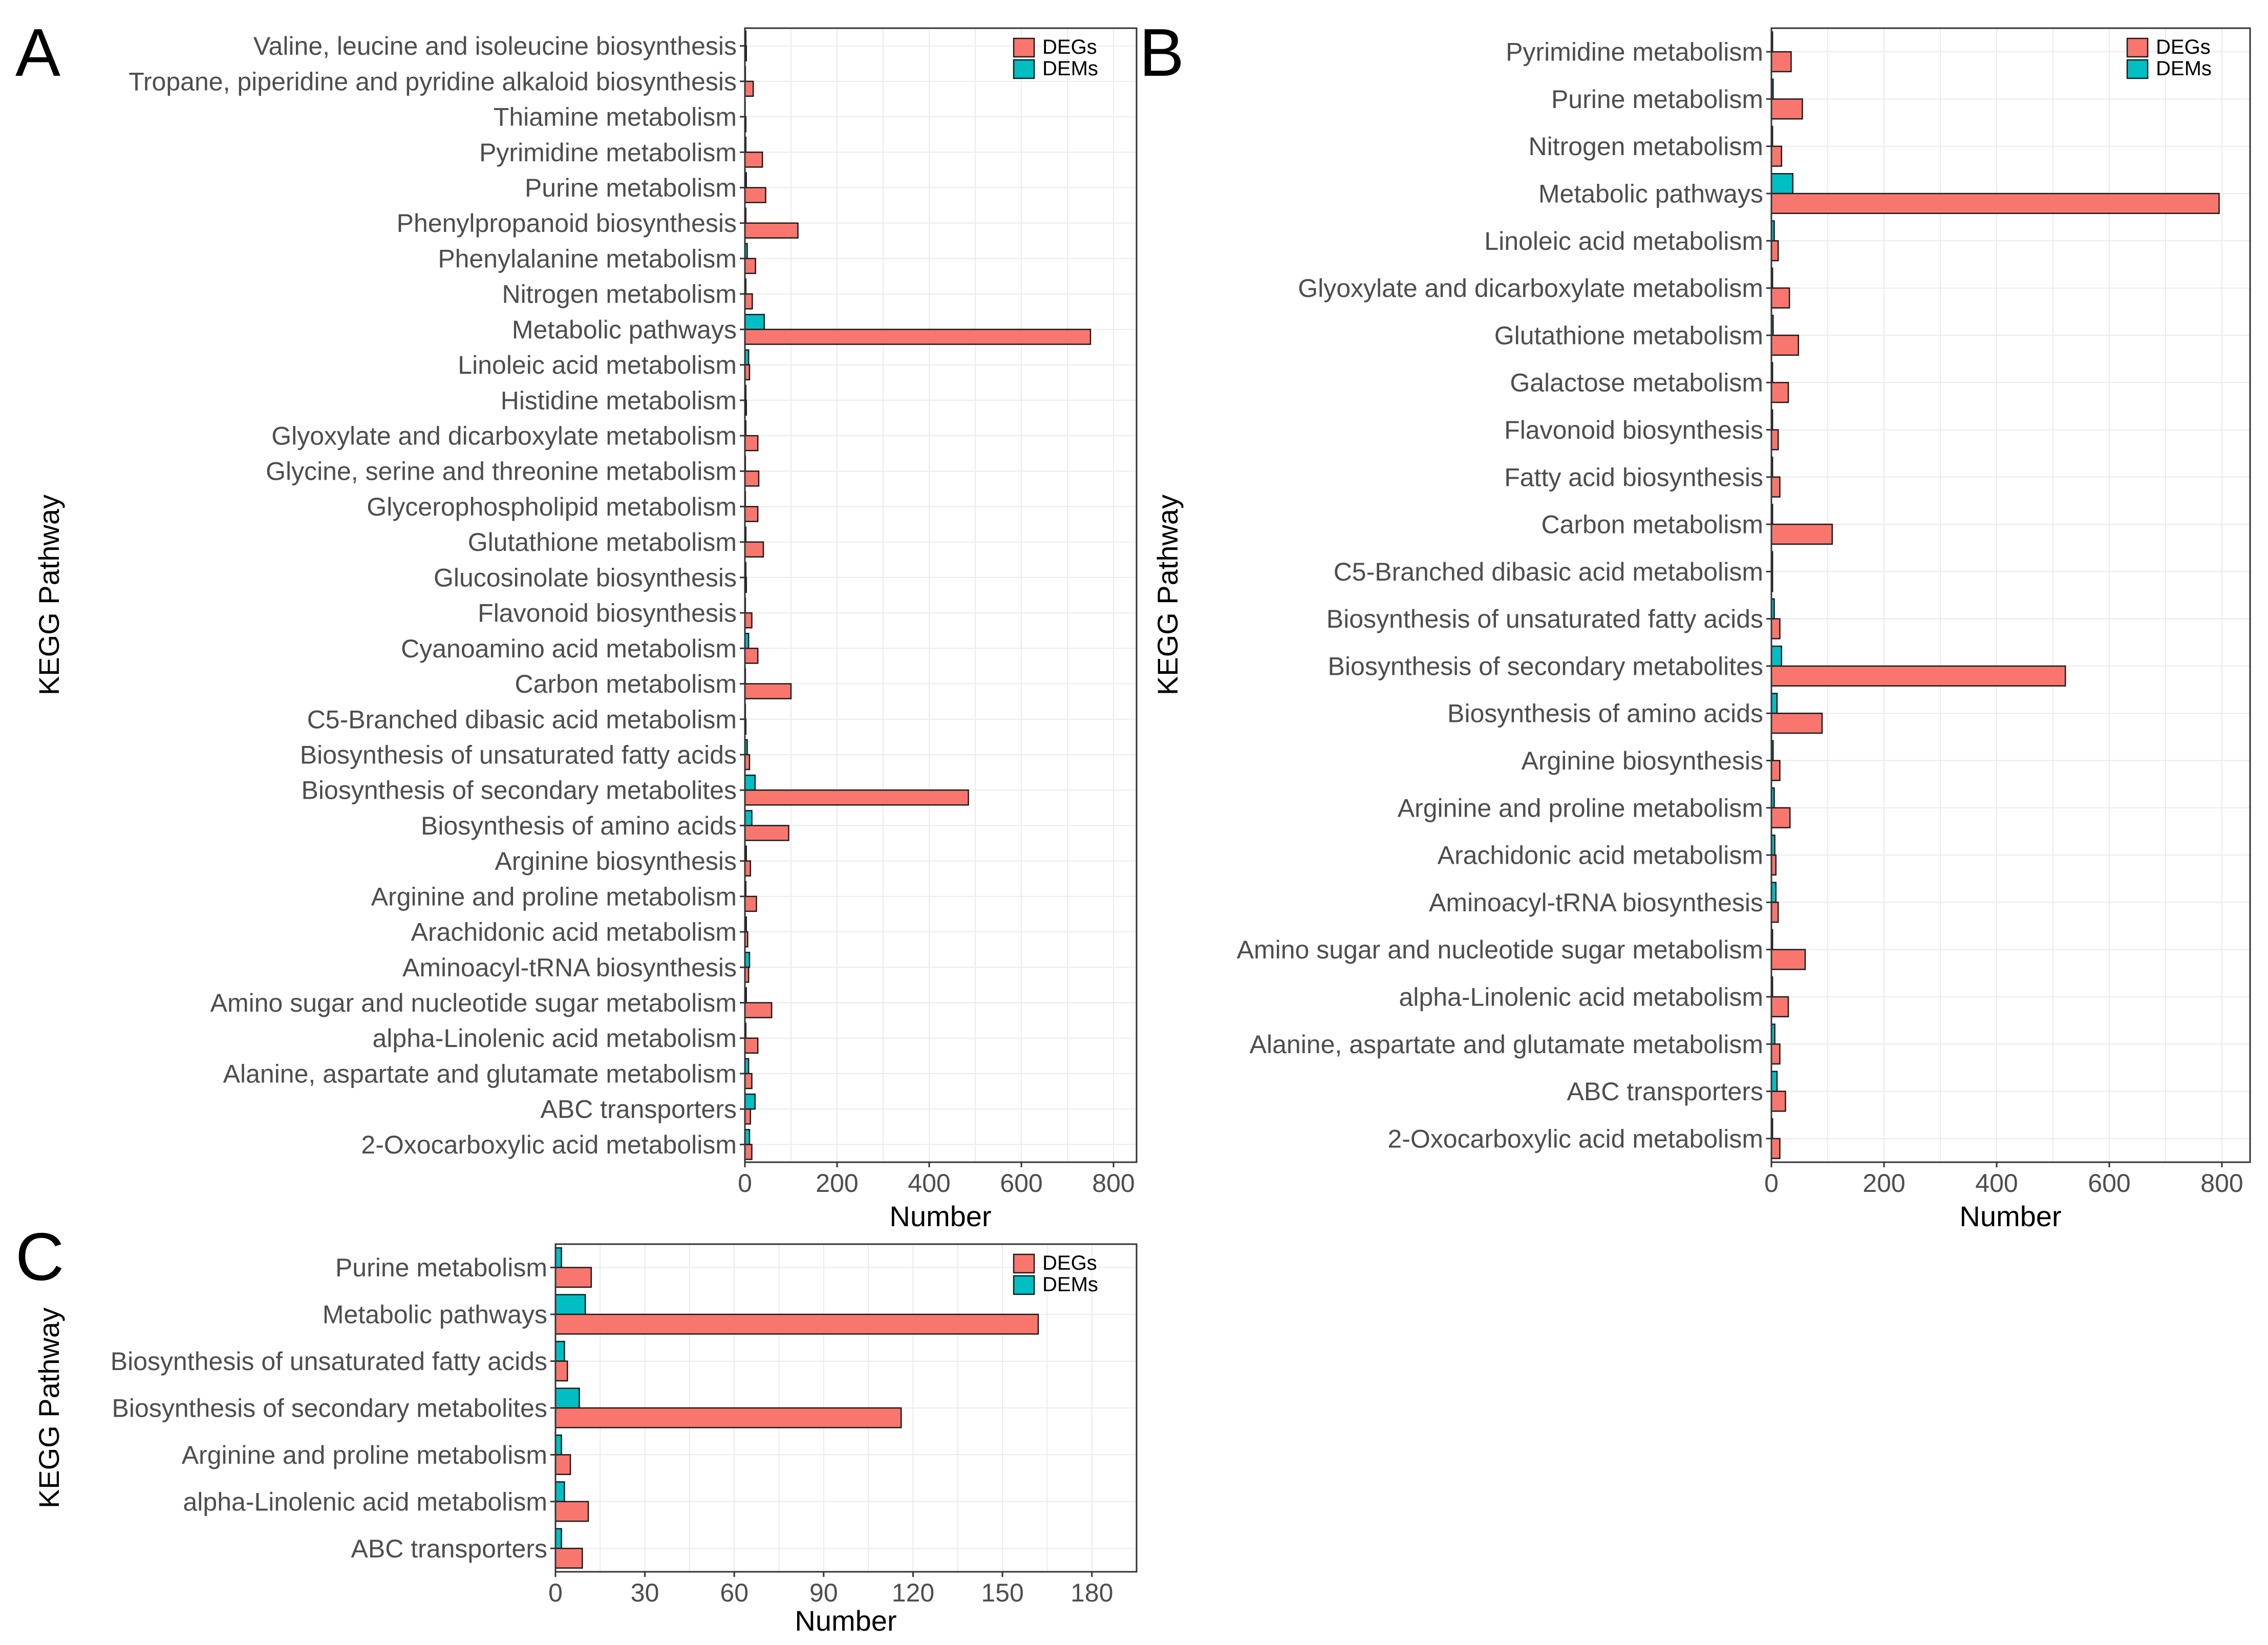  I want to click on panel-b-category-label: Biosynthesis of unsaturated fatty acids, so click(1544, 619).